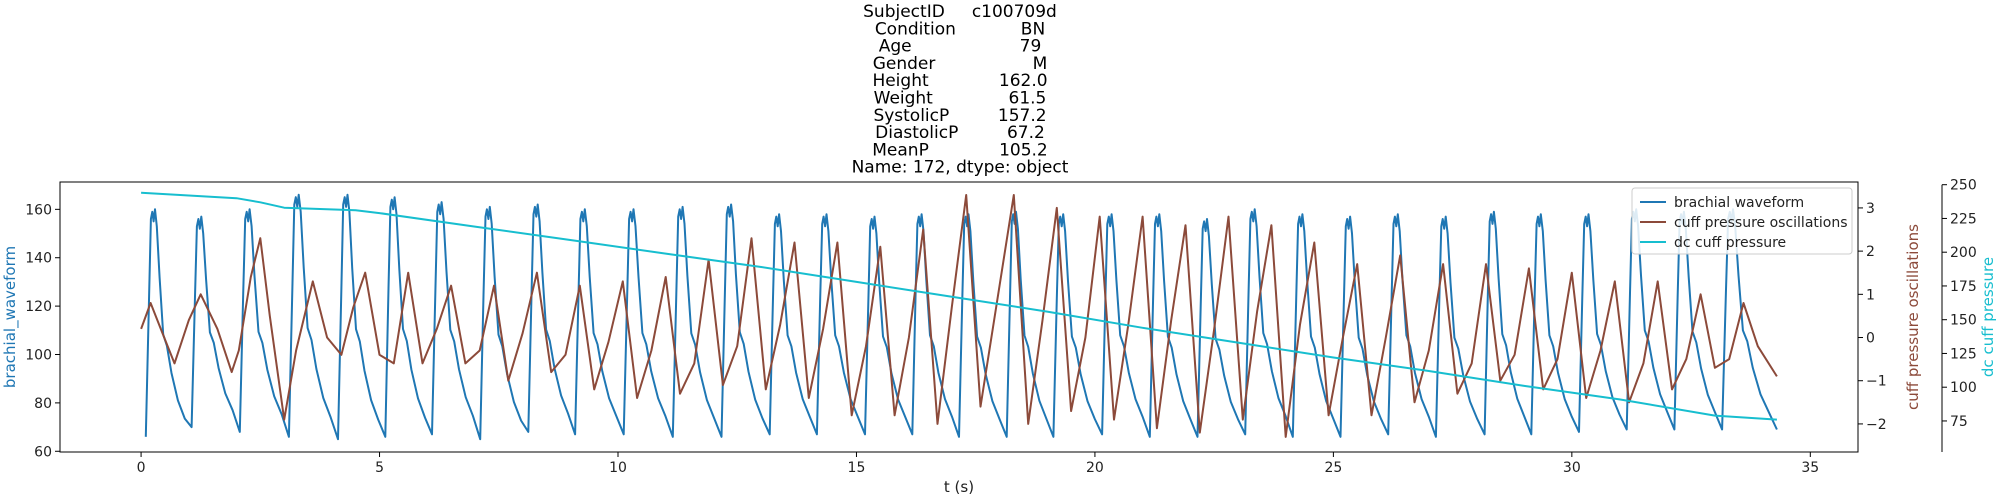 This screenshot has height=500, width=2000. What do you see at coordinates (1963, 388) in the screenshot?
I see `y-tick-label-right2: 100` at bounding box center [1963, 388].